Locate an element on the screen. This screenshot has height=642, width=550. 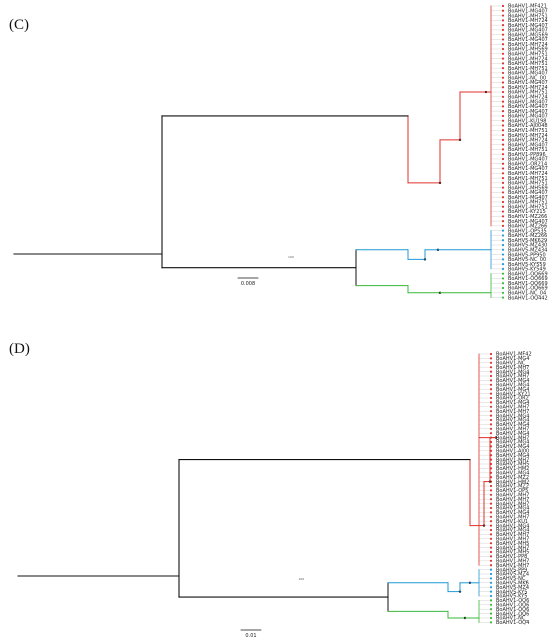
tip-label: BoAHV1-MH5 is located at coordinates (512, 544).